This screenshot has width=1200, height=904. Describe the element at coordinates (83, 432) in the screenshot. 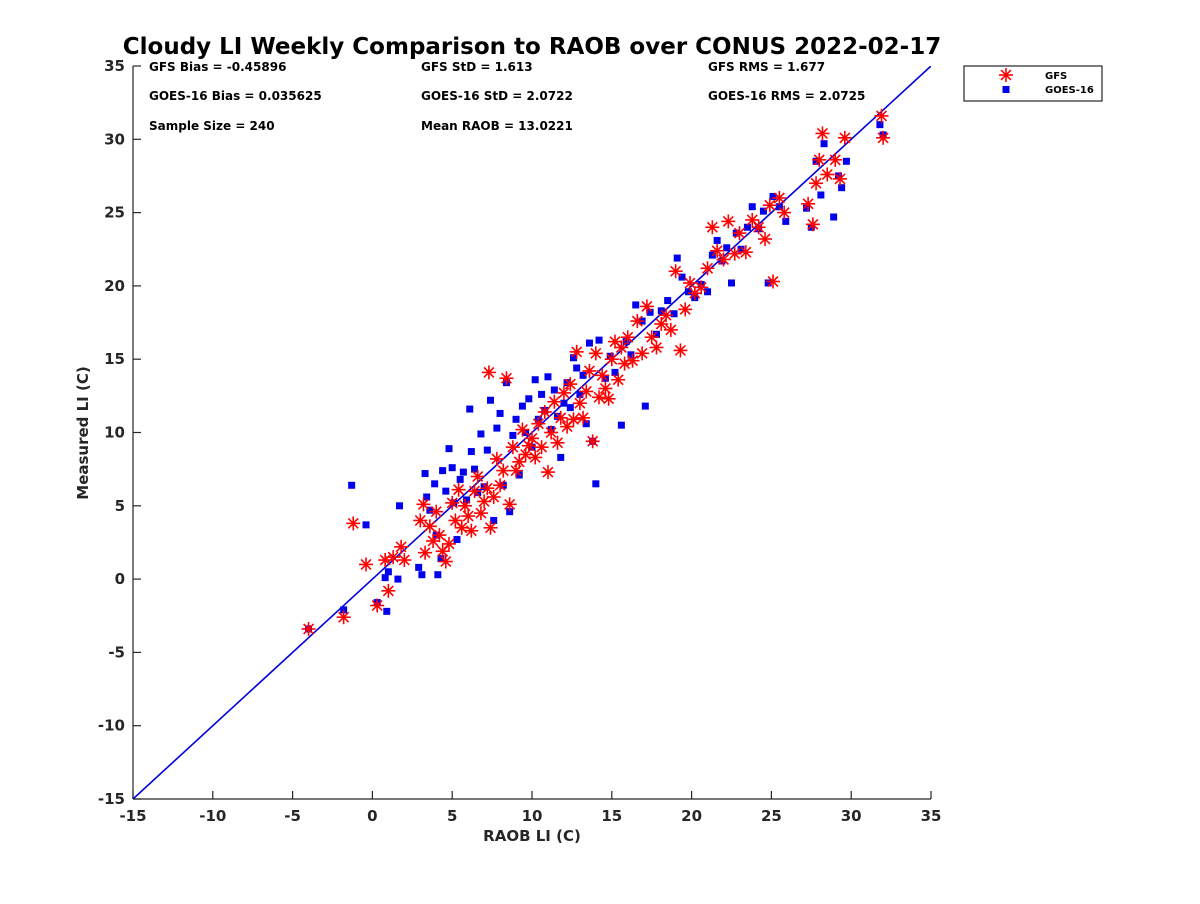

I see `y-axis-label: Measured LI (C)` at that location.